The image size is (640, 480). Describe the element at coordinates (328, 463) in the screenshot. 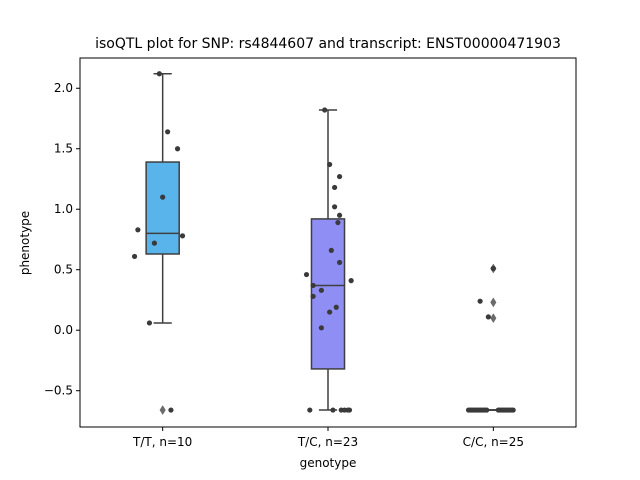

I see `x-axis-label: genotype` at that location.